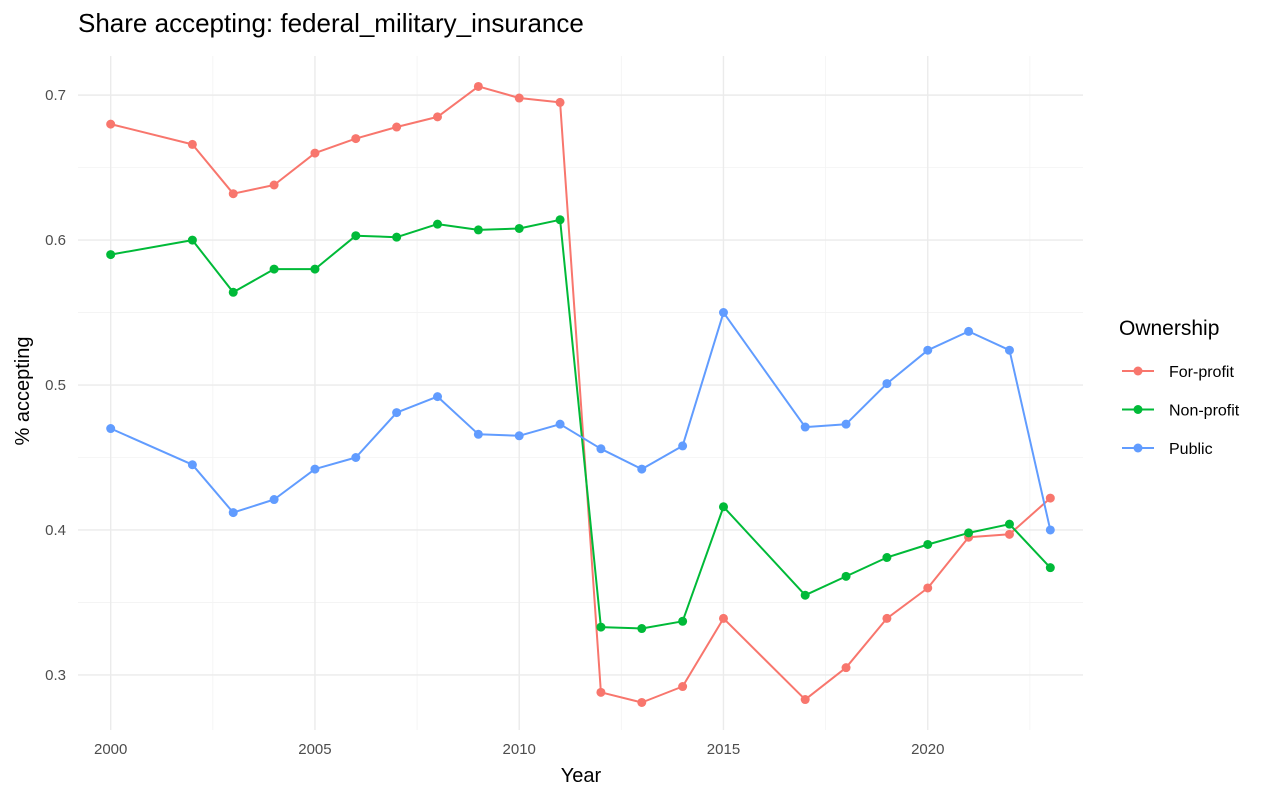  Describe the element at coordinates (723, 749) in the screenshot. I see `x-tick-label: 2015` at that location.